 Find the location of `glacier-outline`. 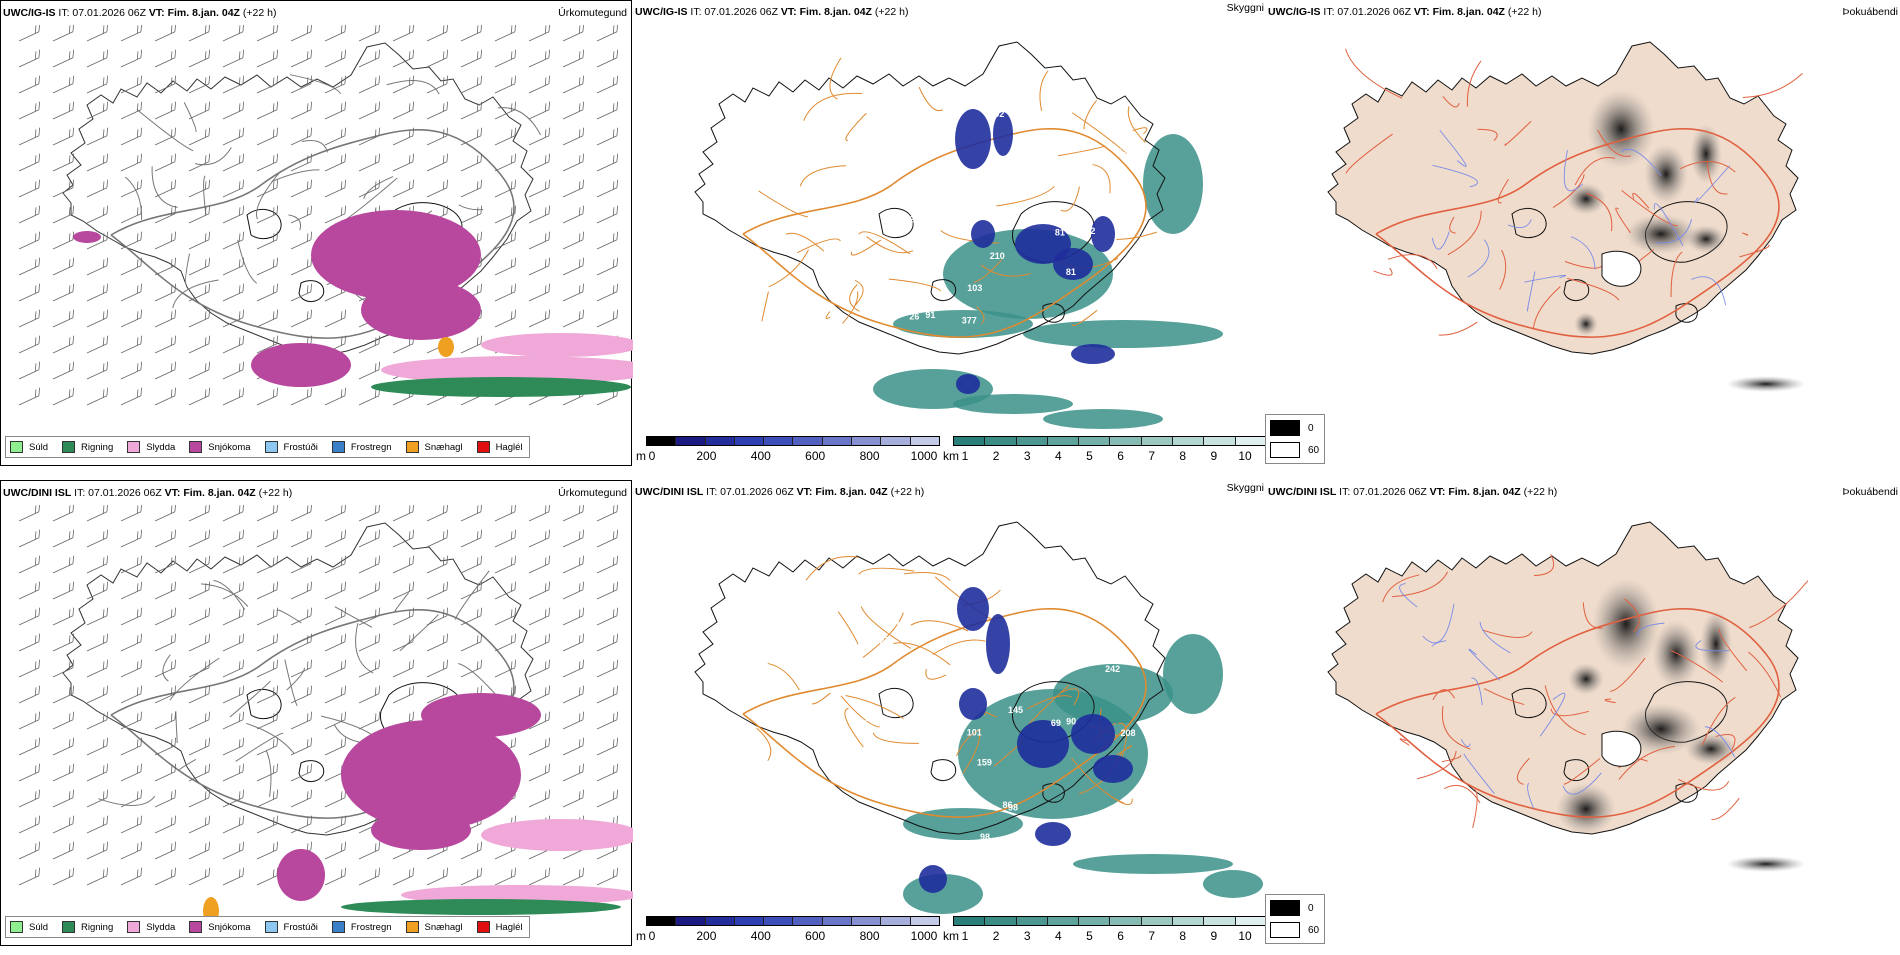

glacier-outline is located at coordinates (896, 222).